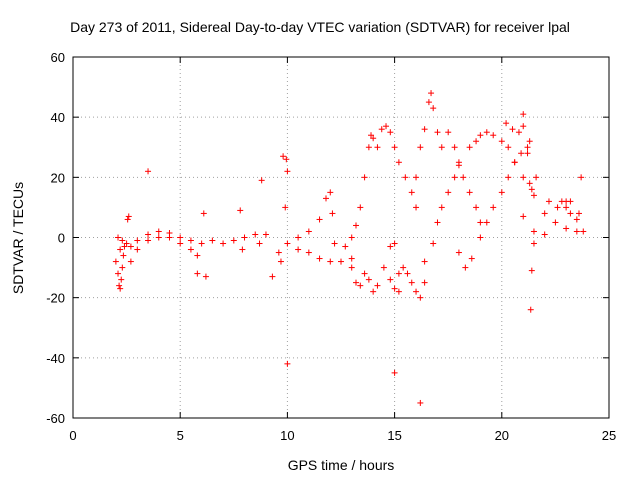  Describe the element at coordinates (341, 465) in the screenshot. I see `x-axis-label: GPS time / hours` at that location.